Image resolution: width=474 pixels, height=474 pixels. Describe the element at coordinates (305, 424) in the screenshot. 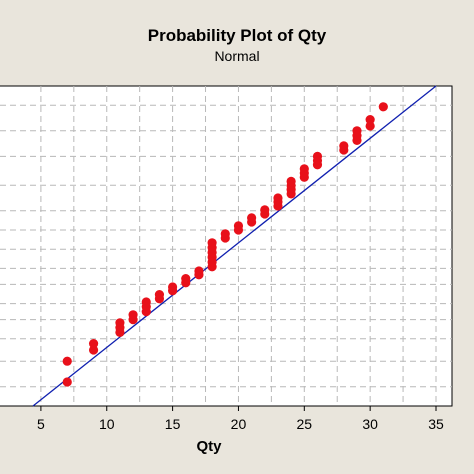

I see `x-tick-label: 25` at that location.